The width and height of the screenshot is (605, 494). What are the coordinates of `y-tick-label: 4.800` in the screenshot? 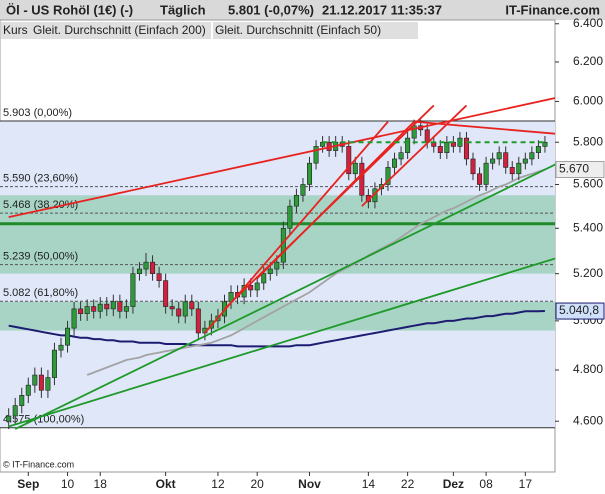 It's located at (588, 369).